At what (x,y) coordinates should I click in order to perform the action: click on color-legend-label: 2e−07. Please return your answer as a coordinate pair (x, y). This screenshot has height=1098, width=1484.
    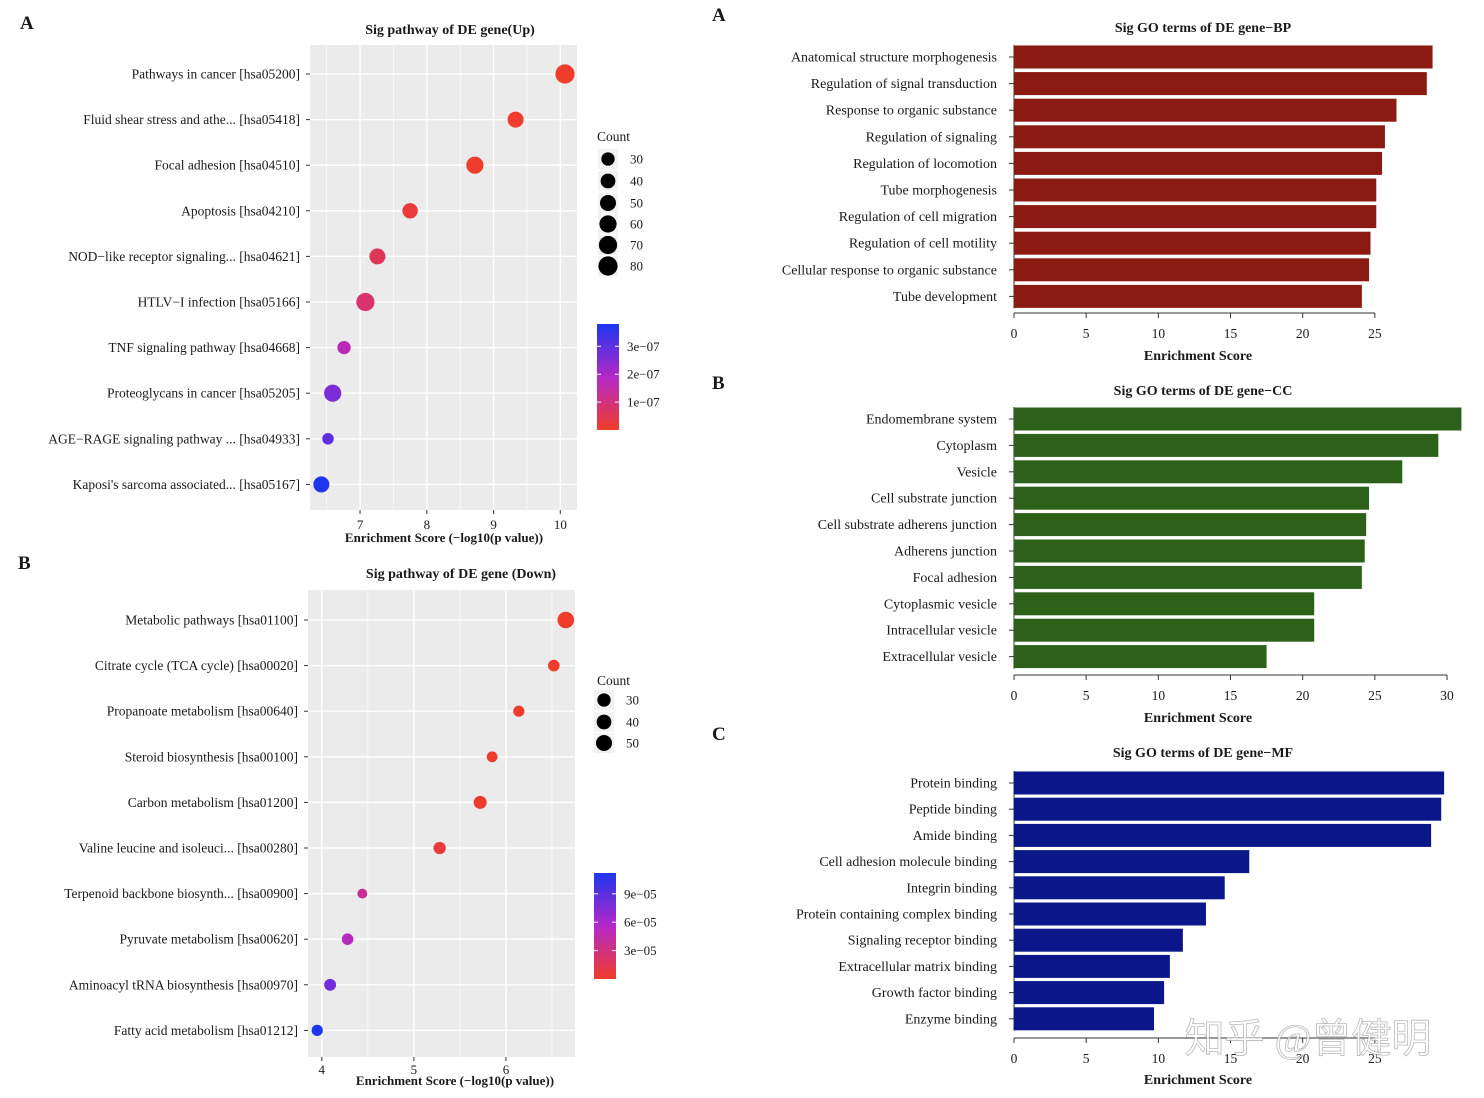
    Looking at the image, I should click on (643, 374).